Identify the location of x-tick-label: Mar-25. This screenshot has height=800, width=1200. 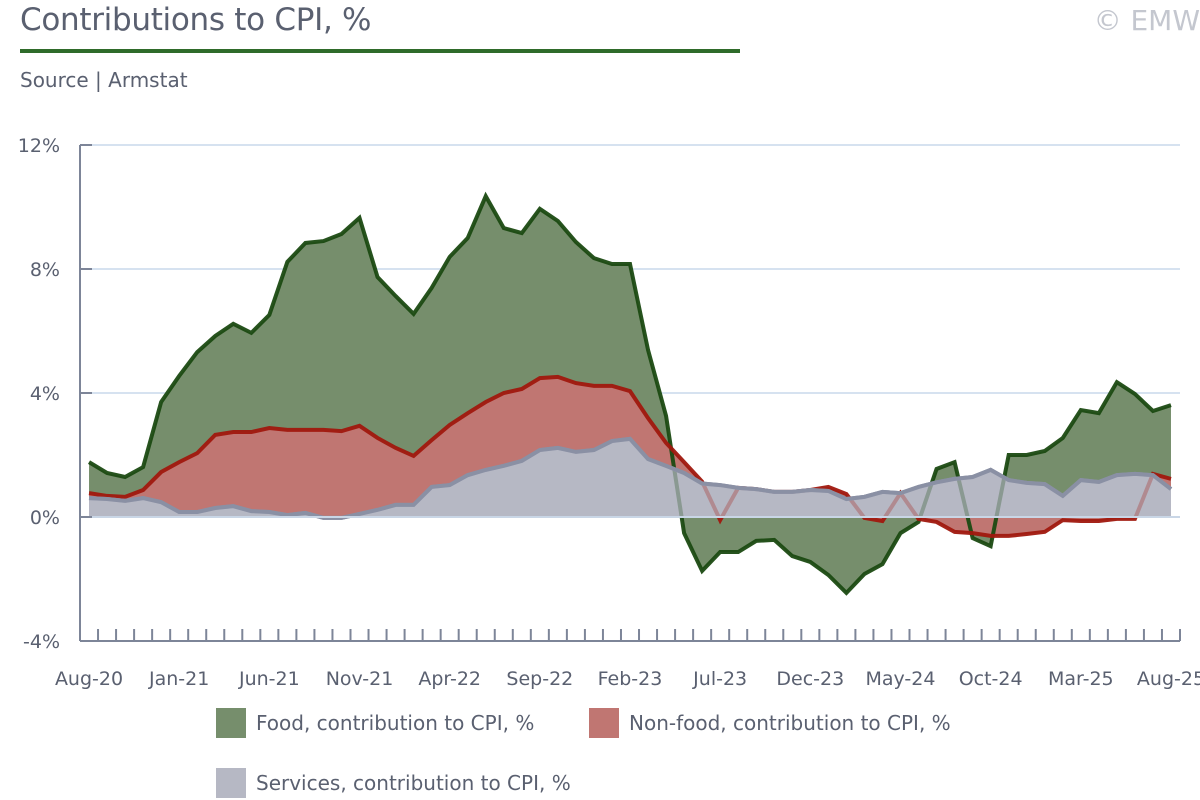
(1081, 679).